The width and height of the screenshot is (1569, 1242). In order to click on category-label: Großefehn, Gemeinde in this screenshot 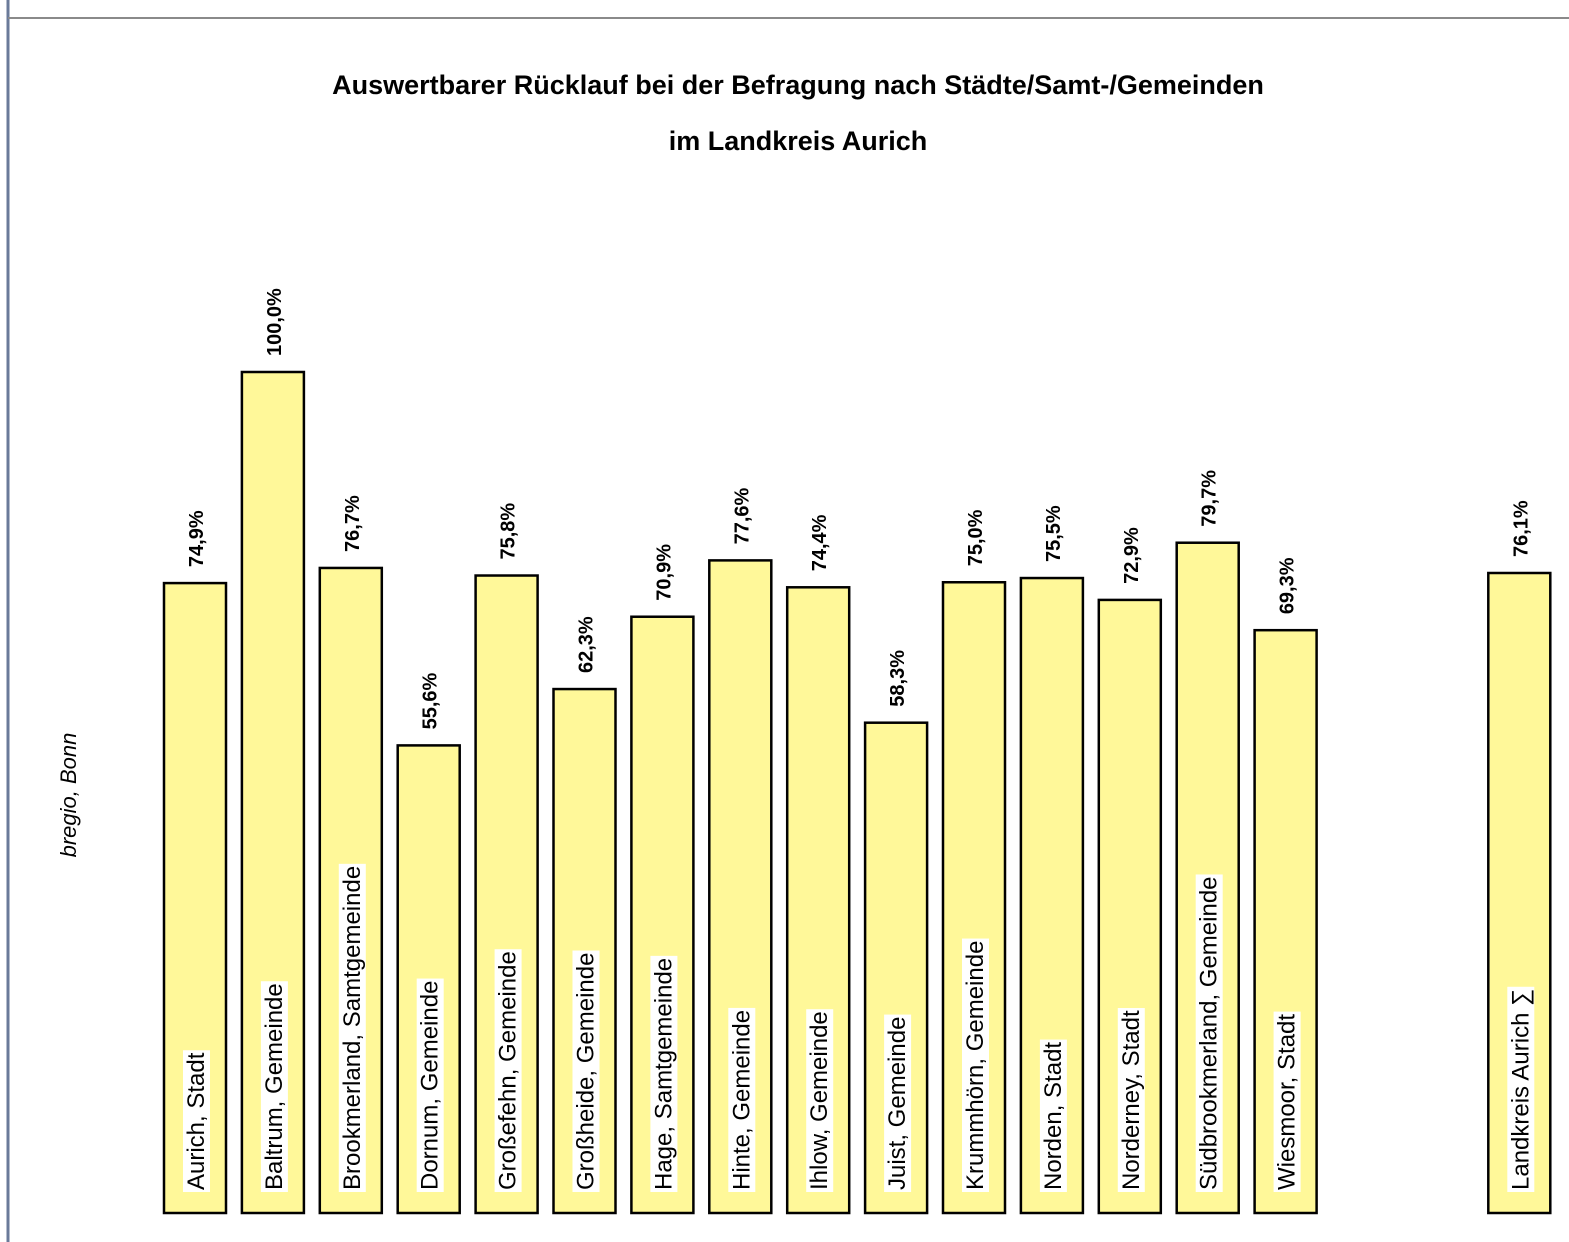, I will do `click(508, 1070)`.